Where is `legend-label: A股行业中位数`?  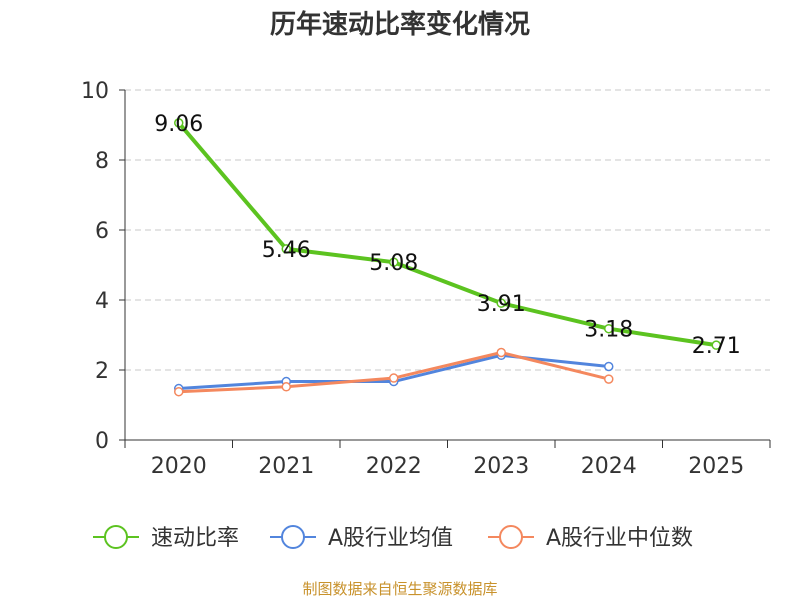 legend-label: A股行业中位数 is located at coordinates (619, 538).